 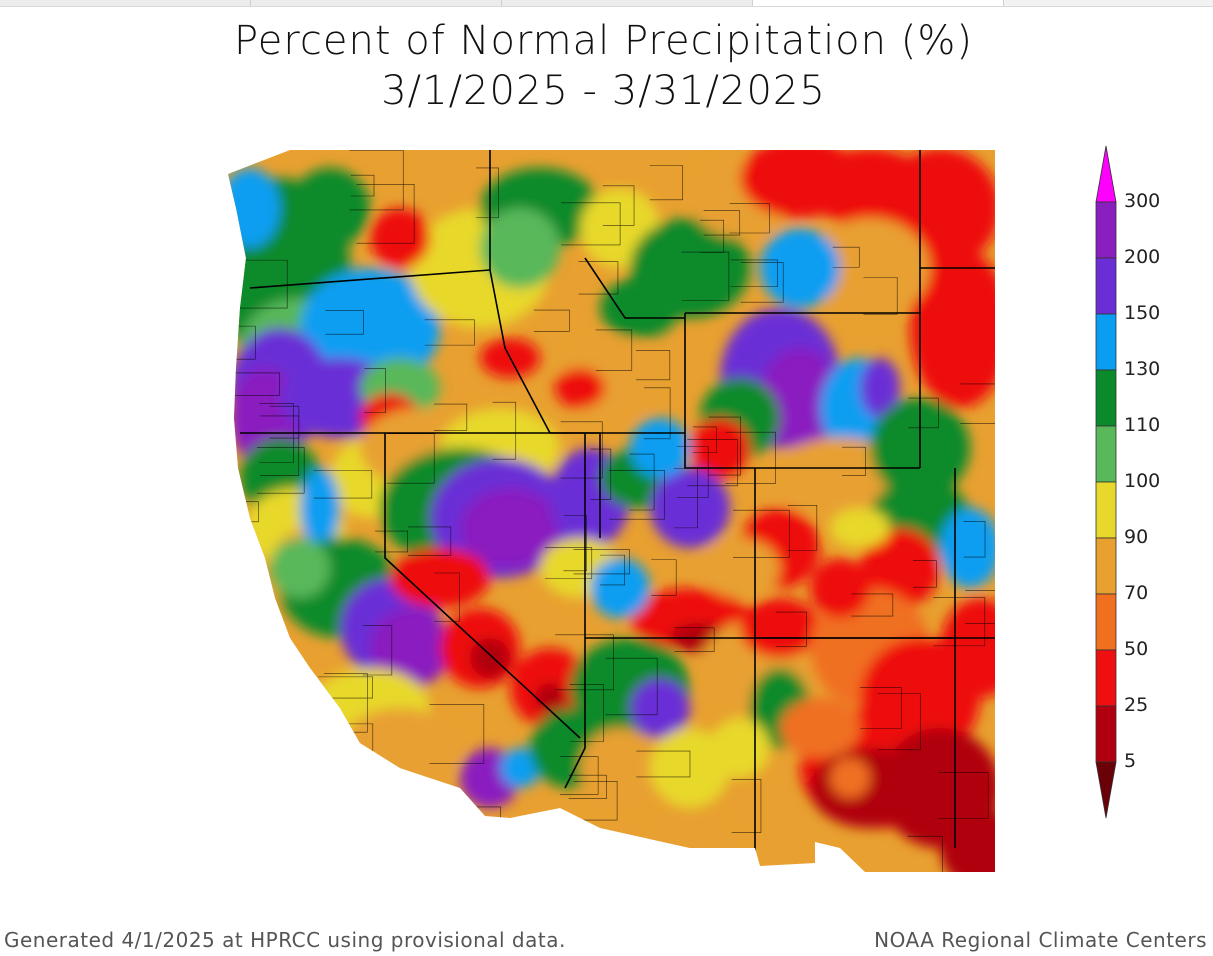 I want to click on legend-label-50: 50, so click(x=1136, y=649).